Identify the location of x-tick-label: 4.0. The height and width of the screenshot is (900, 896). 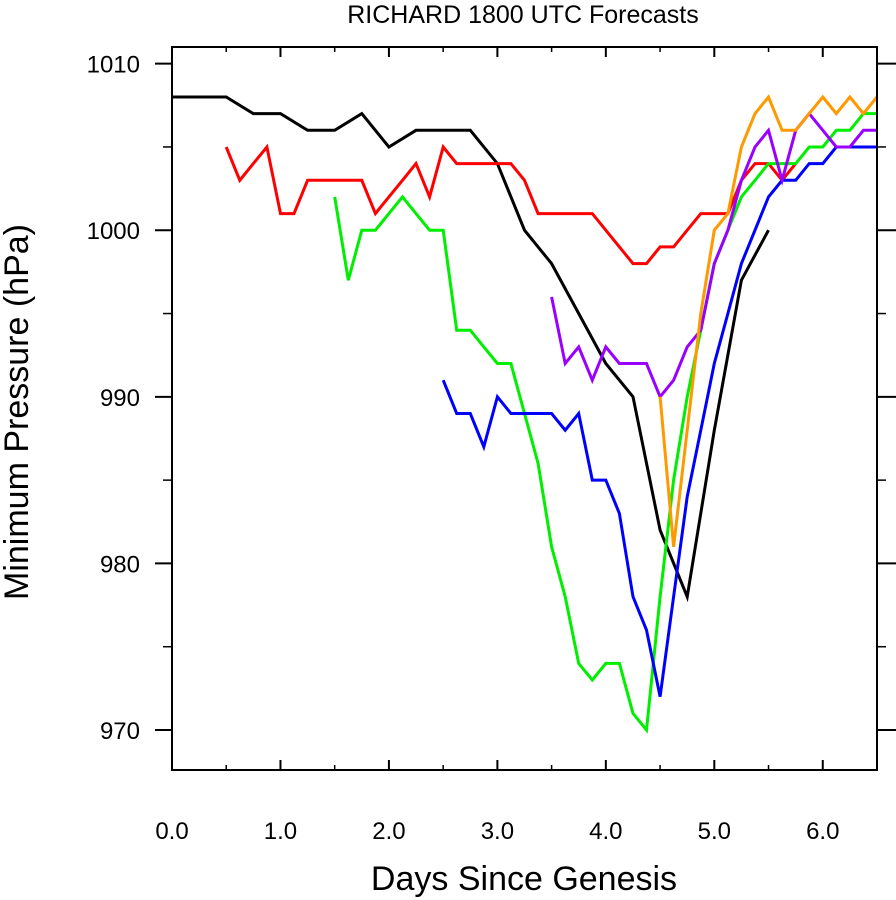
(605, 831).